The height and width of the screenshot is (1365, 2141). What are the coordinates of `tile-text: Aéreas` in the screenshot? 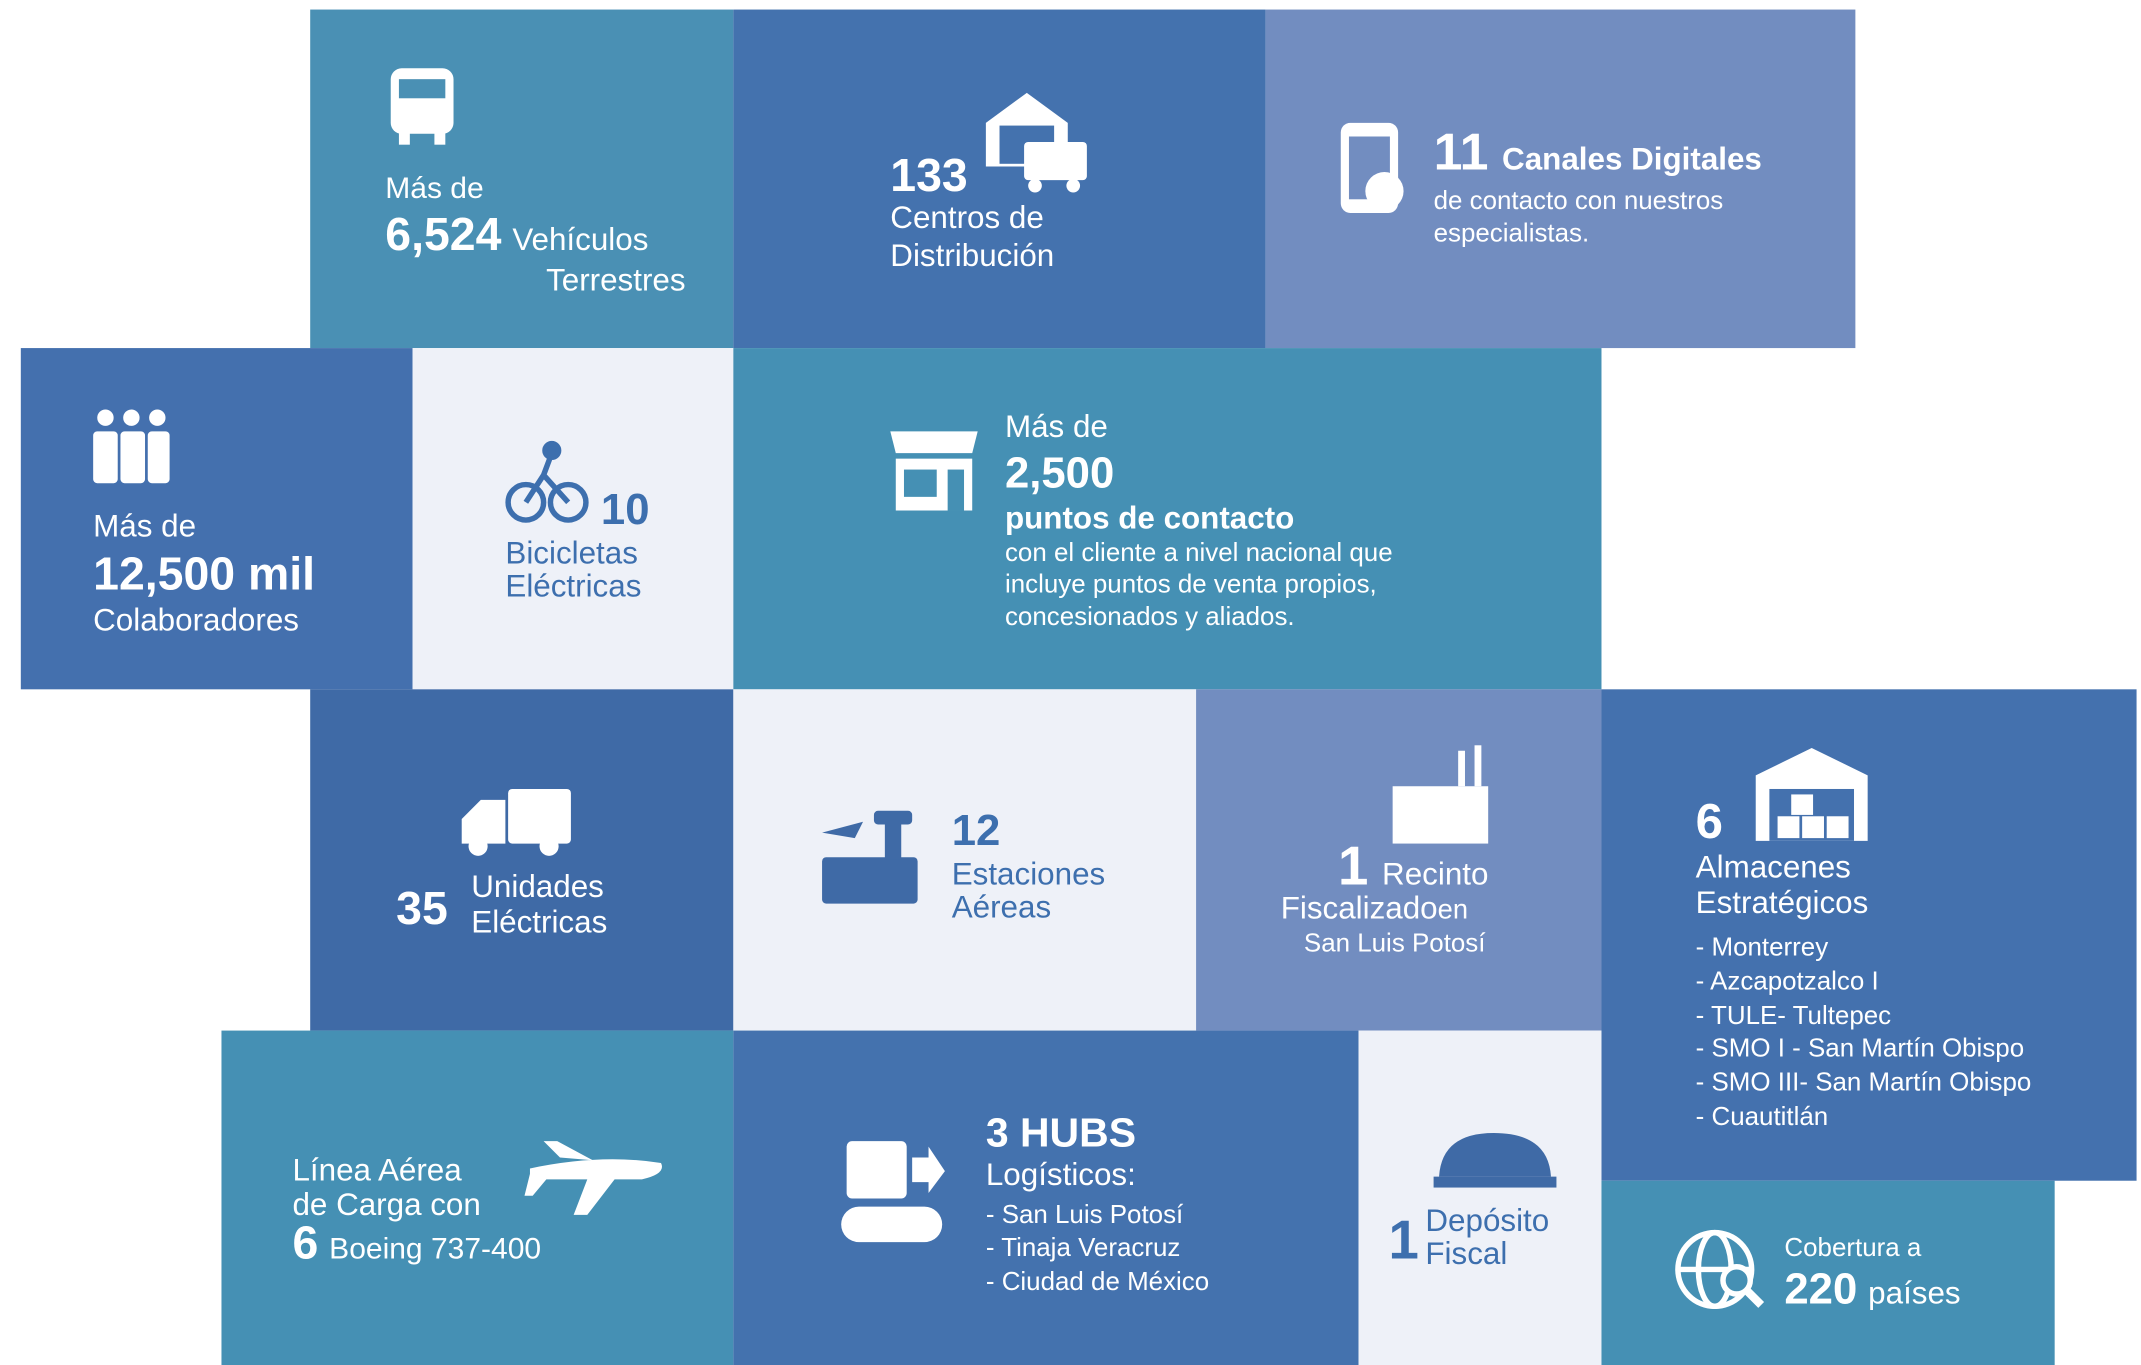 It's located at (1001, 906).